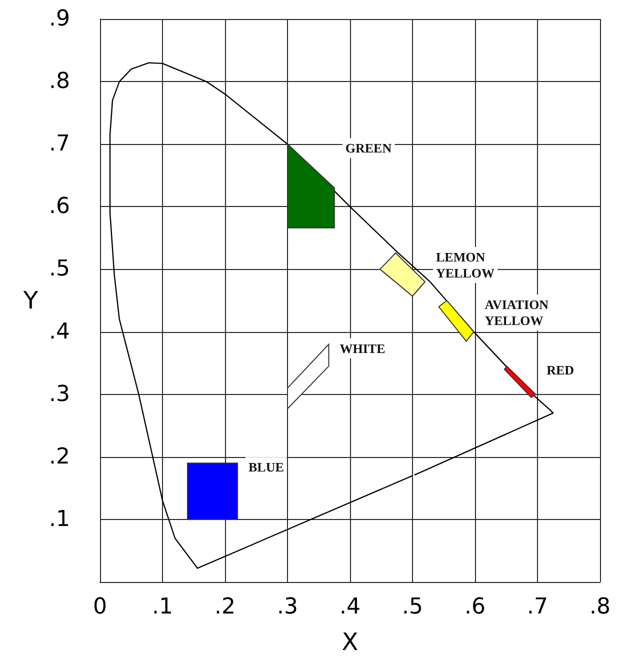 The image size is (624, 670). Describe the element at coordinates (517, 312) in the screenshot. I see `series-label: AVIATION YELLOW` at that location.